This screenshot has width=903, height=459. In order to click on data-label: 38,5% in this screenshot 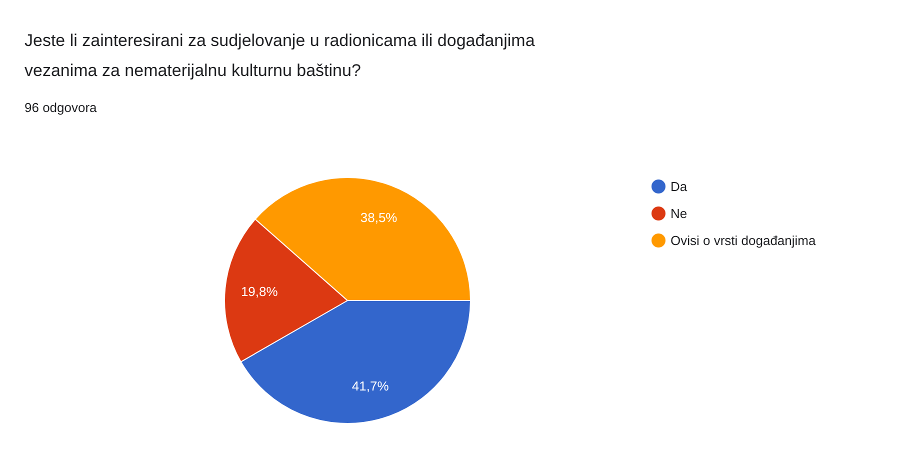, I will do `click(379, 218)`.